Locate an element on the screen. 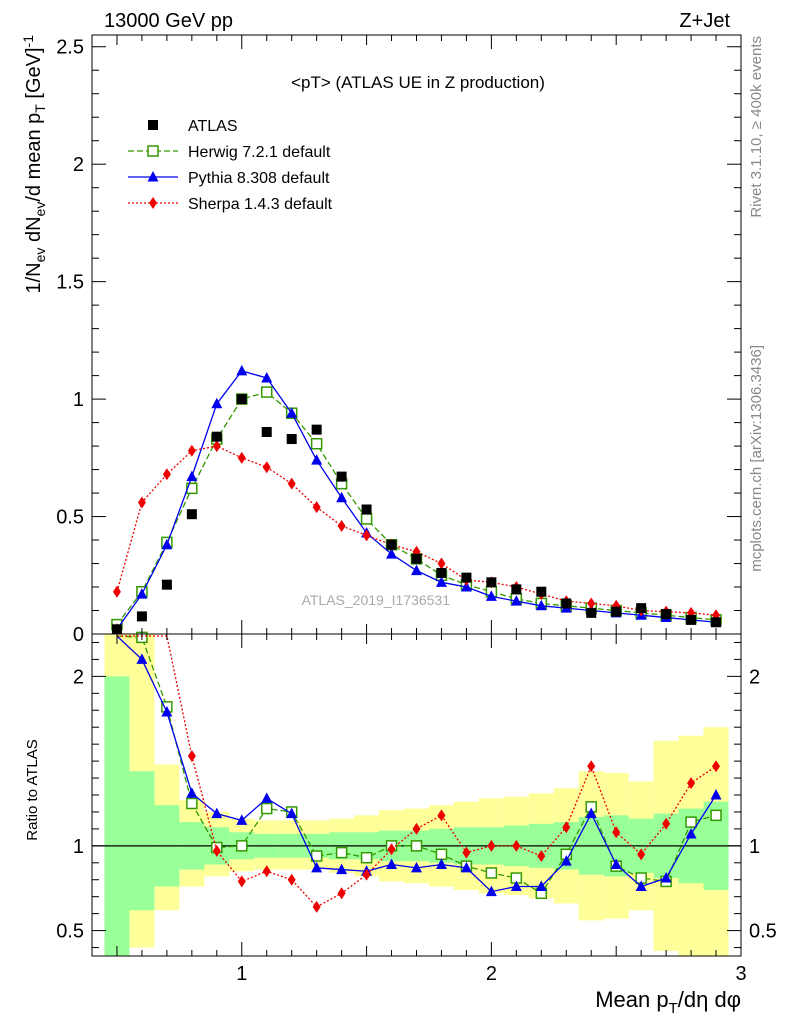  y-tick-label: 1.5 is located at coordinates (70, 283).